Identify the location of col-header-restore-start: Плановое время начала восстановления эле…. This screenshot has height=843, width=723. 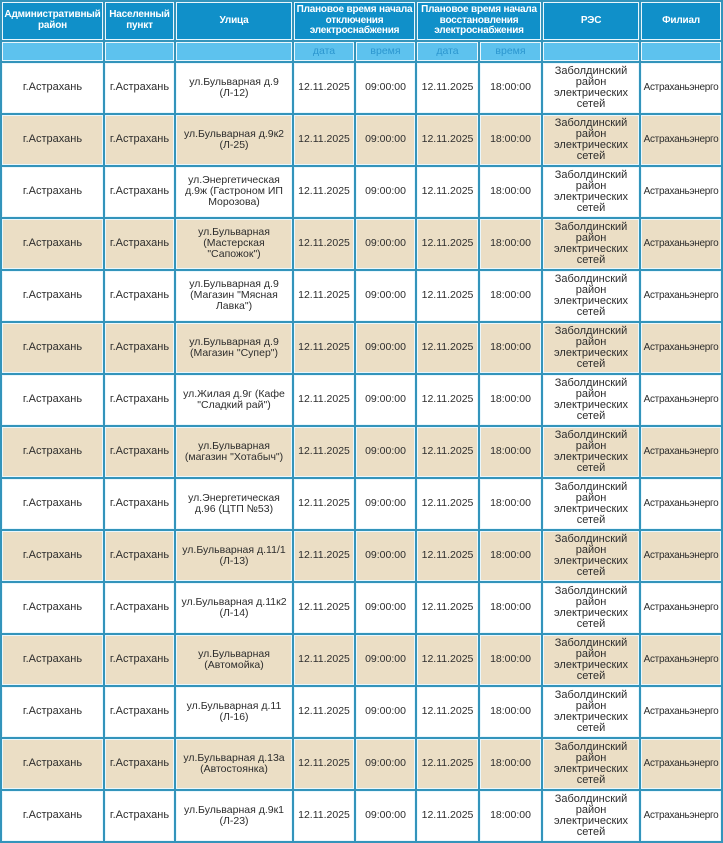
(479, 21).